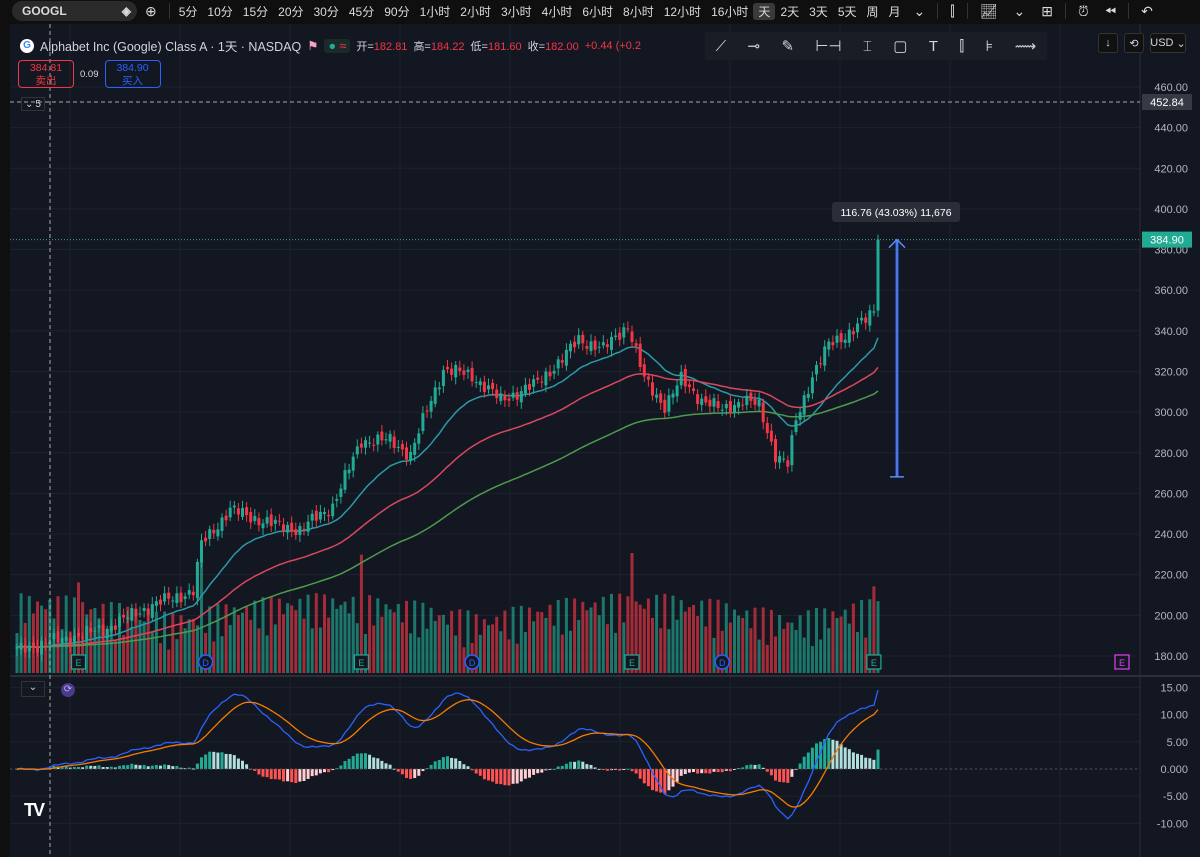 The width and height of the screenshot is (1200, 857). Describe the element at coordinates (313, 46) in the screenshot. I see `flag-icon: ⚑` at that location.